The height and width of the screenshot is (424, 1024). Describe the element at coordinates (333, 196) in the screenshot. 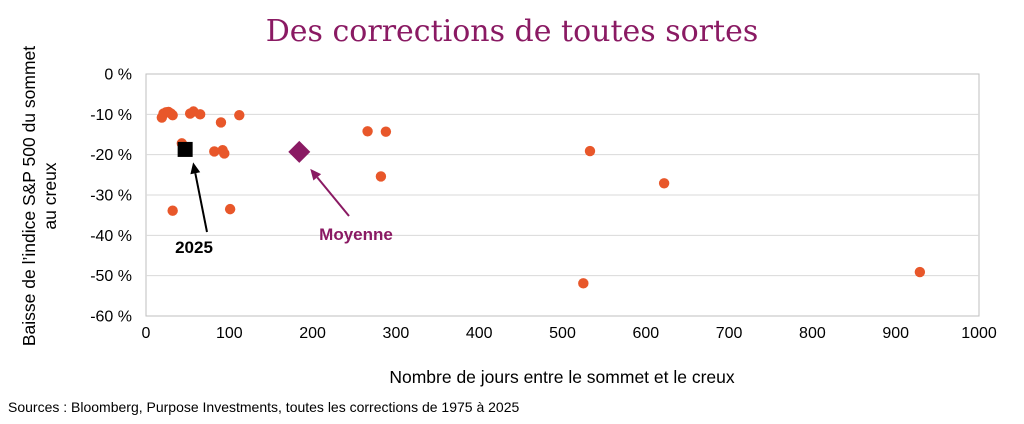

I see `arrow-moyenne` at that location.